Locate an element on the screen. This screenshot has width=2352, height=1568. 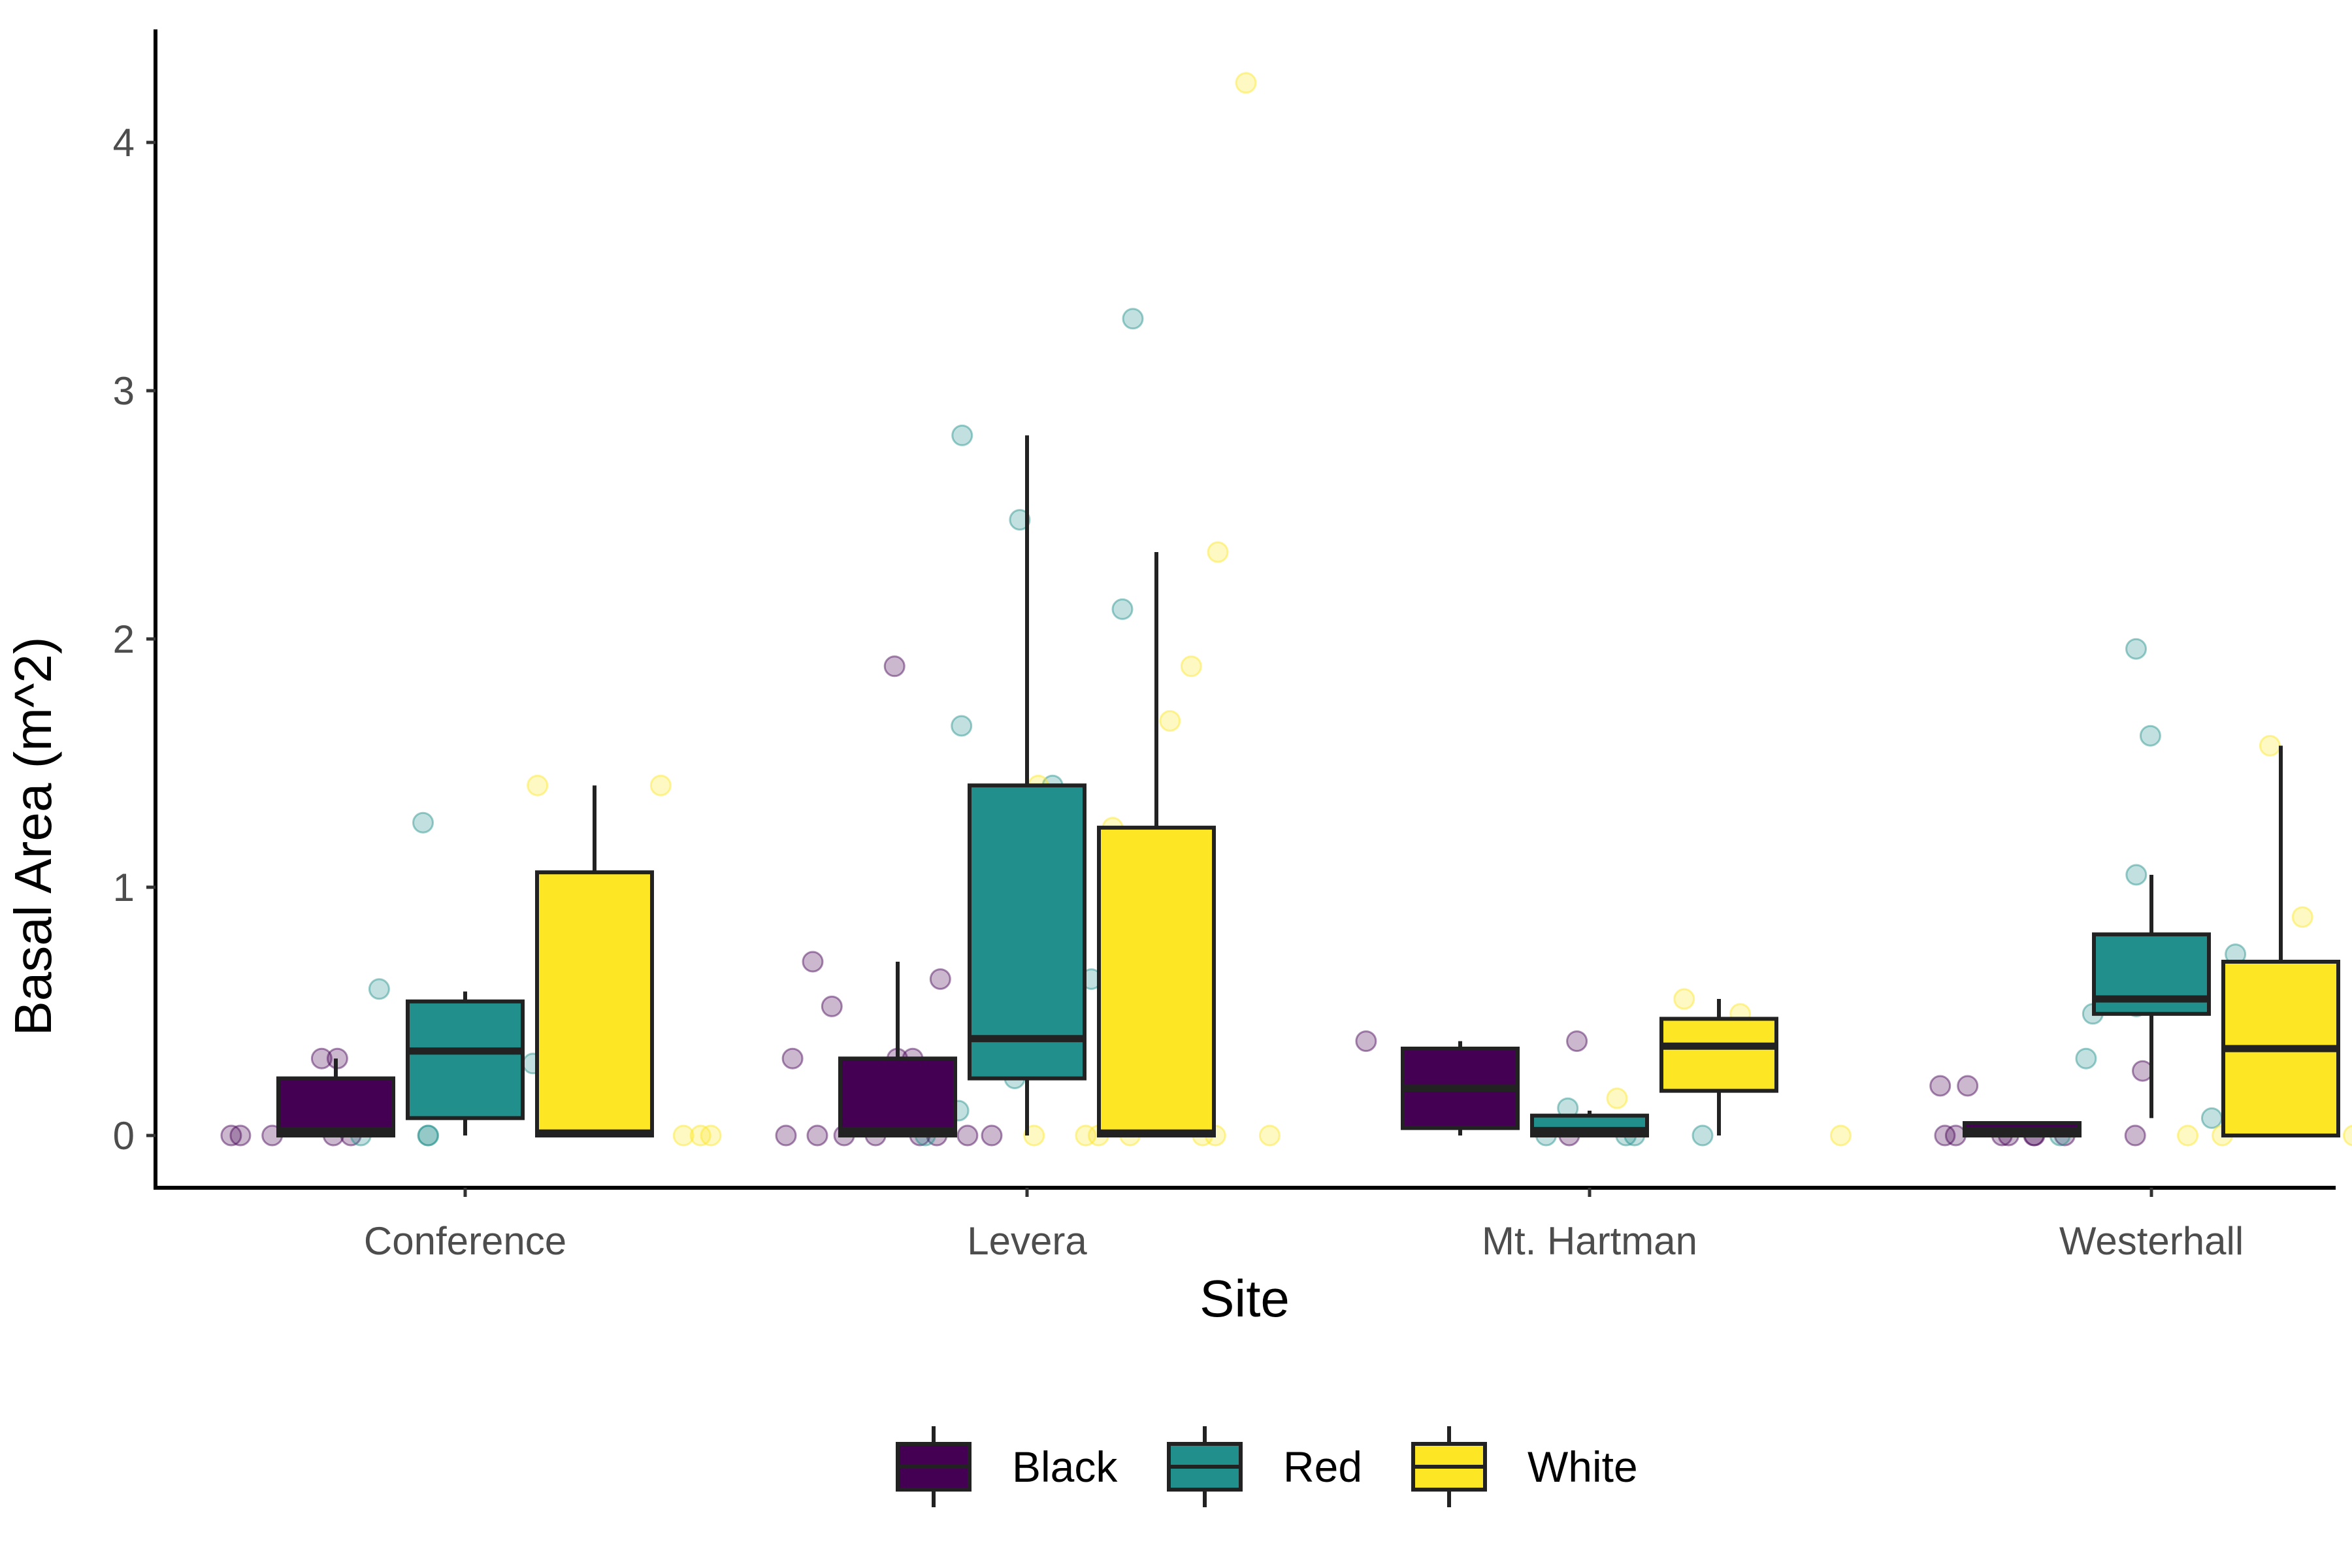
legend-item-black: Black is located at coordinates (1007, 1466).